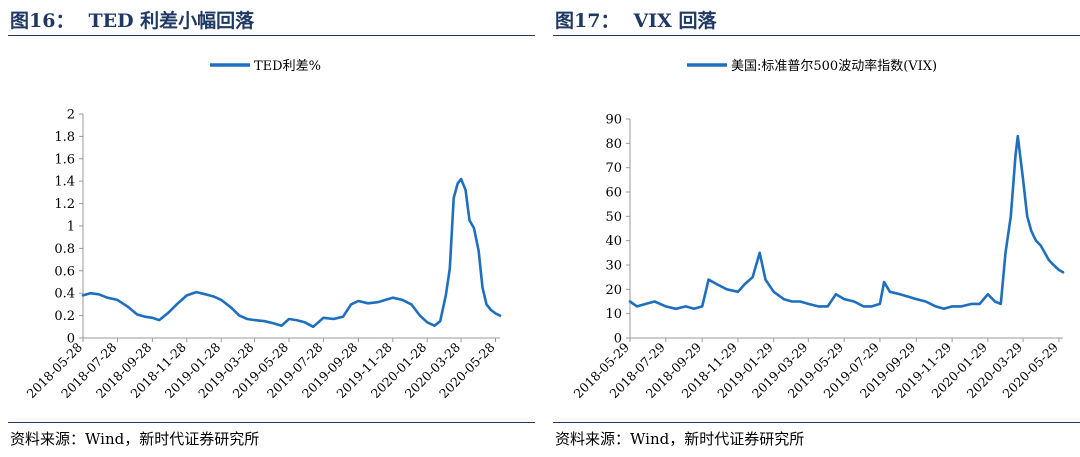  Describe the element at coordinates (64, 271) in the screenshot. I see `y-tick-label: 0.6` at that location.